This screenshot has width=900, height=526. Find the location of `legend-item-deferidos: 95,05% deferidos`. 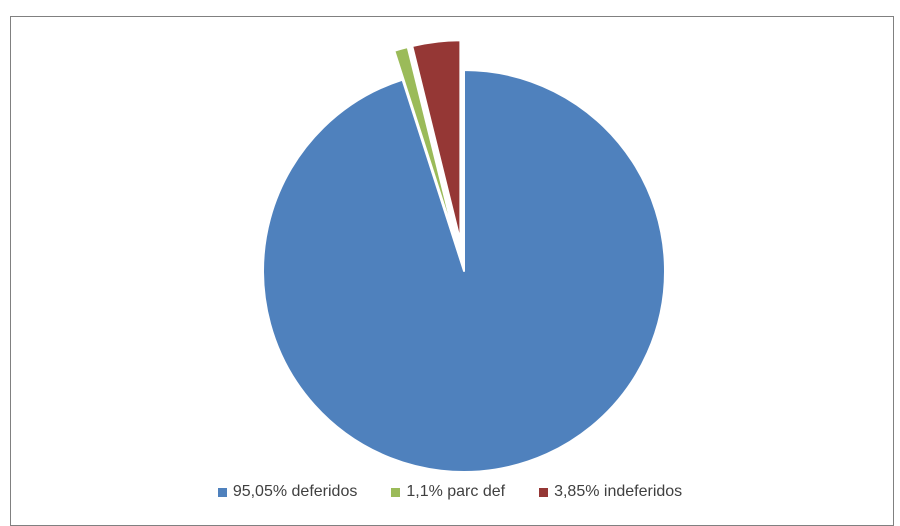

legend-item-deferidos: 95,05% deferidos is located at coordinates (287, 492).